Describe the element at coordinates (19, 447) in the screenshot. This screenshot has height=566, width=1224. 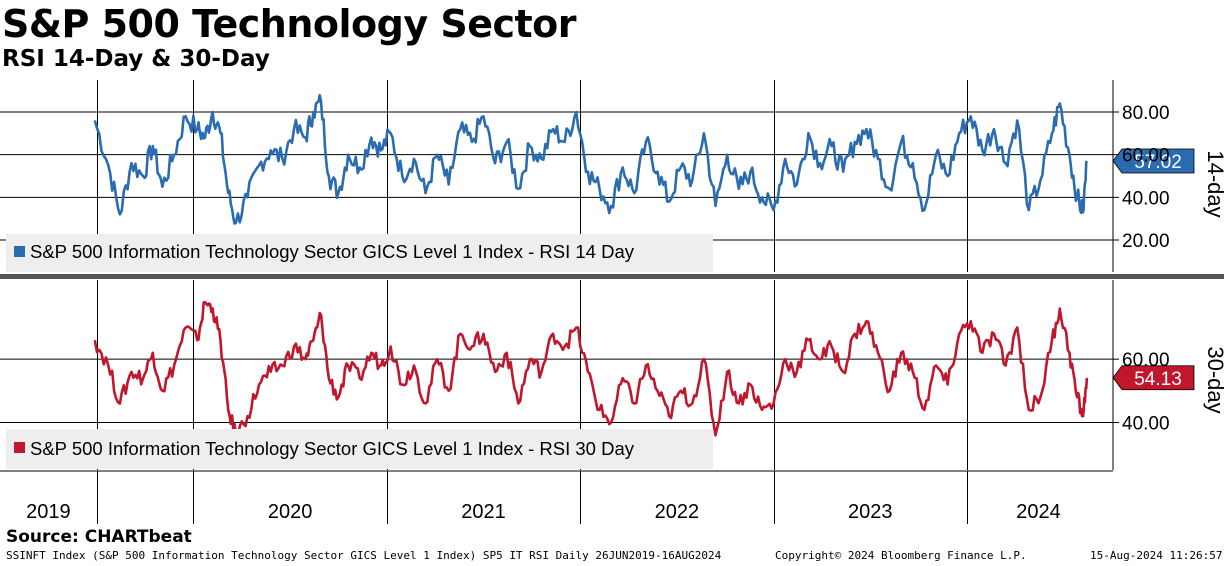
I see `rsi30-legend-swatch` at that location.